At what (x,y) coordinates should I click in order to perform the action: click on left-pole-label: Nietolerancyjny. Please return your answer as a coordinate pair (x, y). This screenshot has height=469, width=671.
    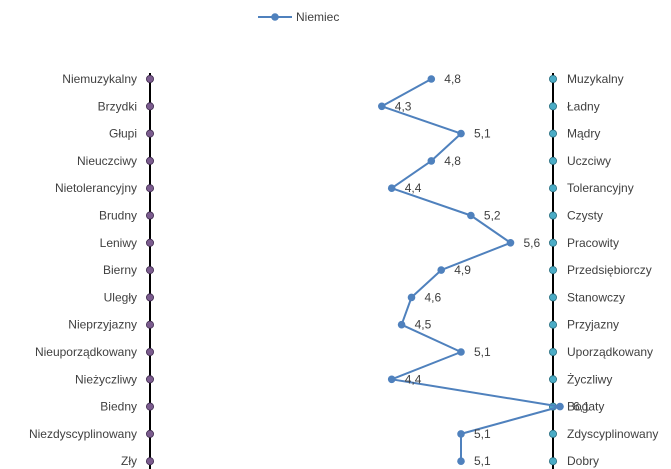
    Looking at the image, I should click on (96, 188).